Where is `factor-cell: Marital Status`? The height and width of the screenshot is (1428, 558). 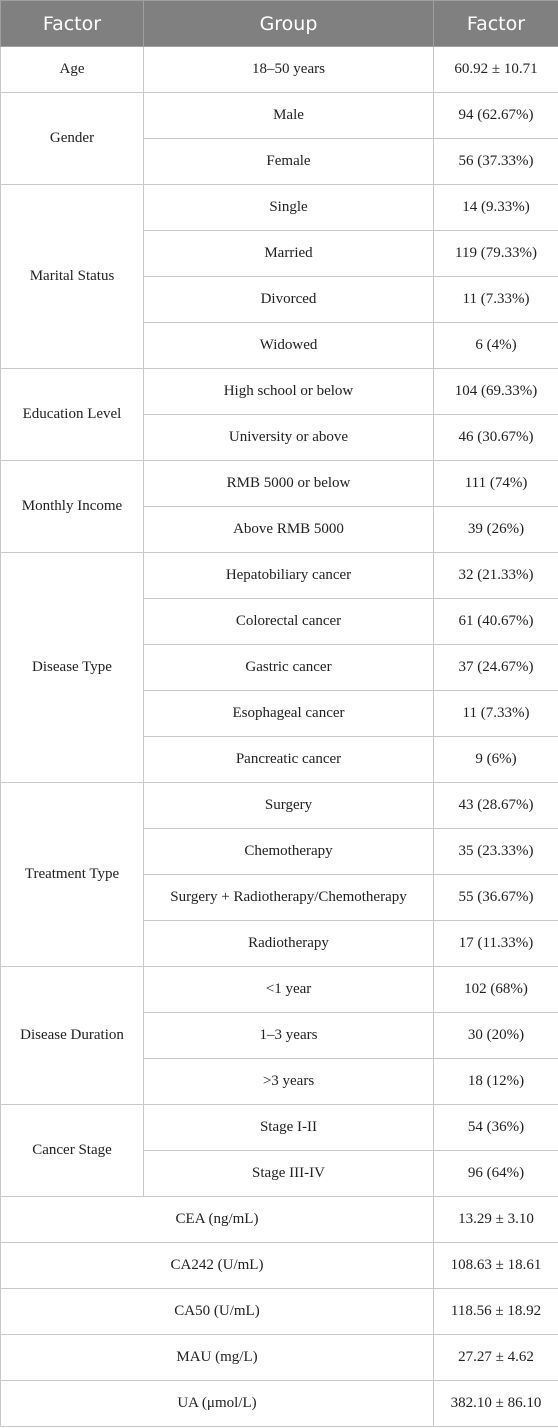
factor-cell: Marital Status is located at coordinates (72, 276).